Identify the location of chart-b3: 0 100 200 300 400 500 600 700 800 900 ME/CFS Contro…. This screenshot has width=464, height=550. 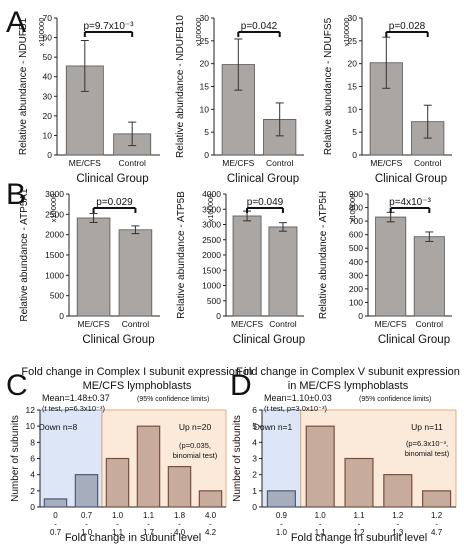
(385, 267).